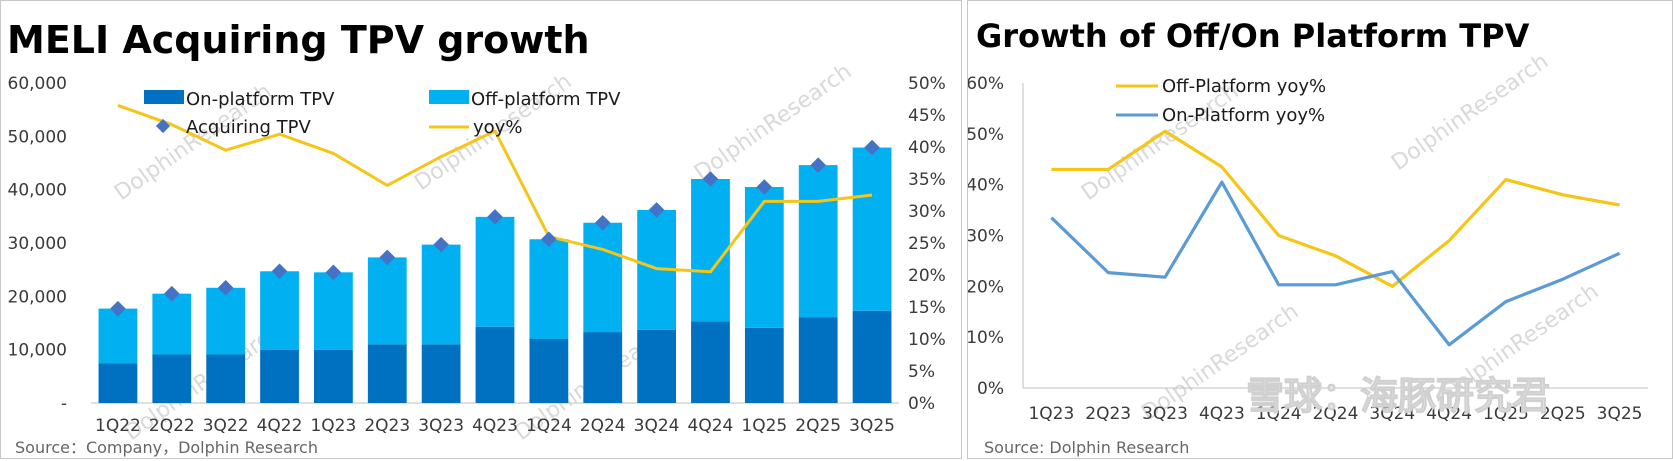  What do you see at coordinates (927, 84) in the screenshot?
I see `y2-tick-label: 50%` at bounding box center [927, 84].